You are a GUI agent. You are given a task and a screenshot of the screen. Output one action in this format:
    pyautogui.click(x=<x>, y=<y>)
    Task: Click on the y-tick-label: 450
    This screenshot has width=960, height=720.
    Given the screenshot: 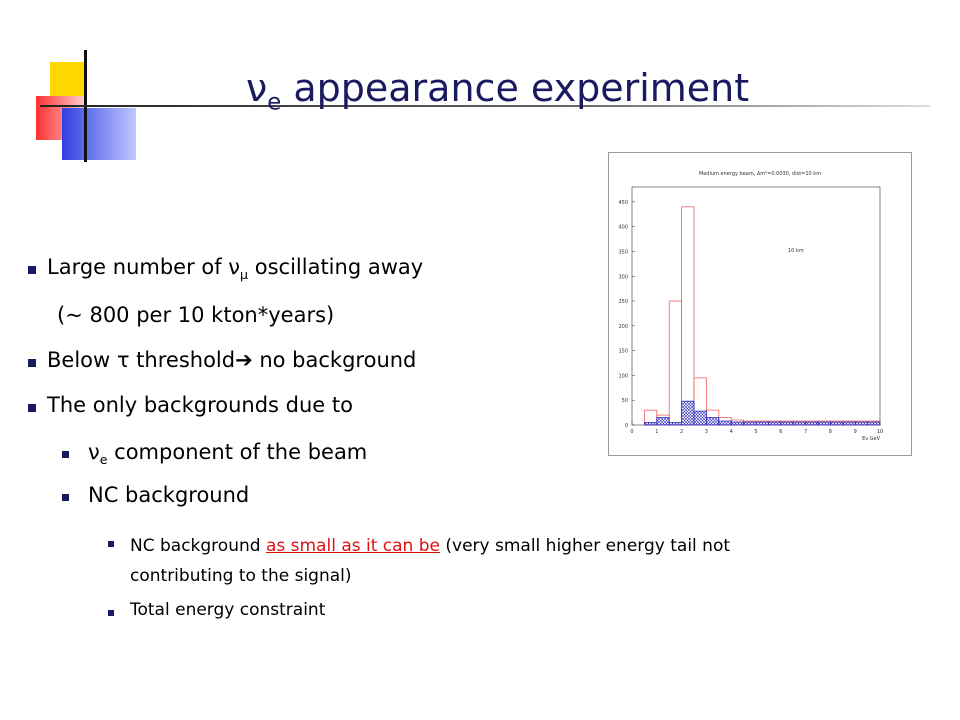 What is the action you would take?
    pyautogui.click(x=623, y=203)
    